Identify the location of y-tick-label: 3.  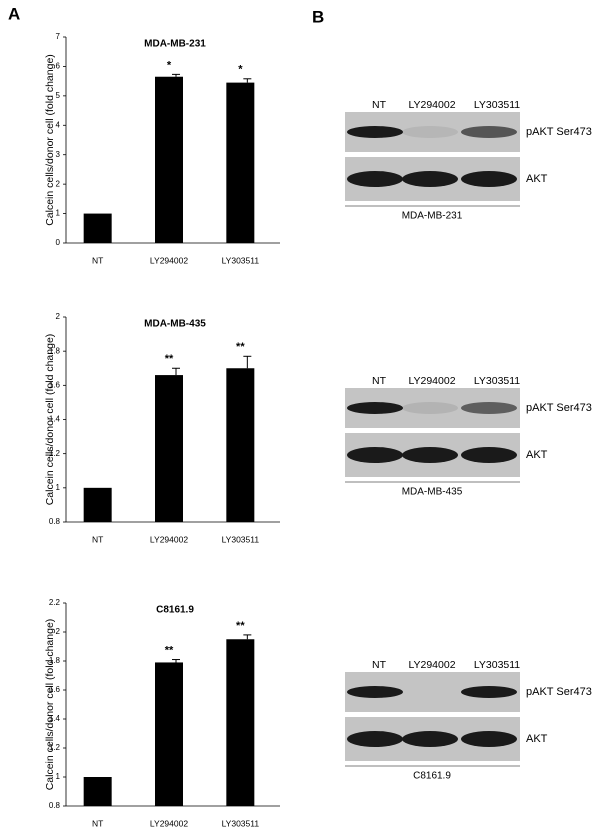
(58, 154).